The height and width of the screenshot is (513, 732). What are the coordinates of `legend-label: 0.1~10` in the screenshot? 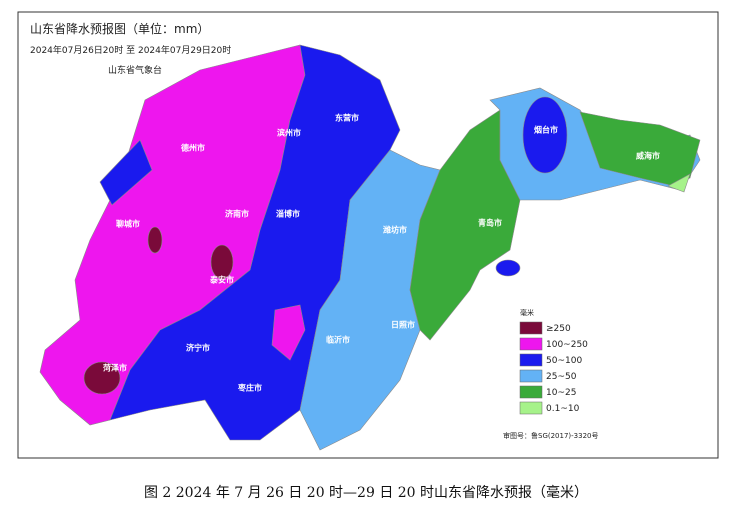 It's located at (563, 409).